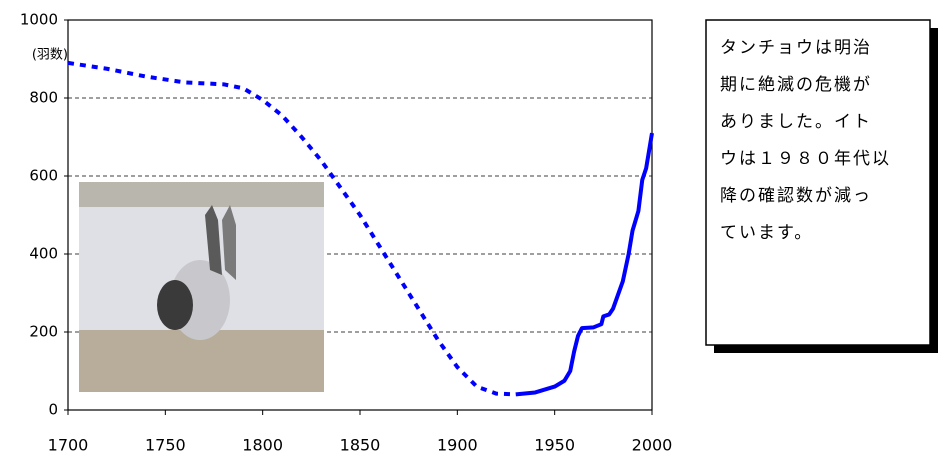 The width and height of the screenshot is (952, 462). Describe the element at coordinates (796, 48) in the screenshot. I see `text-box-line: タンチョウは明治` at that location.